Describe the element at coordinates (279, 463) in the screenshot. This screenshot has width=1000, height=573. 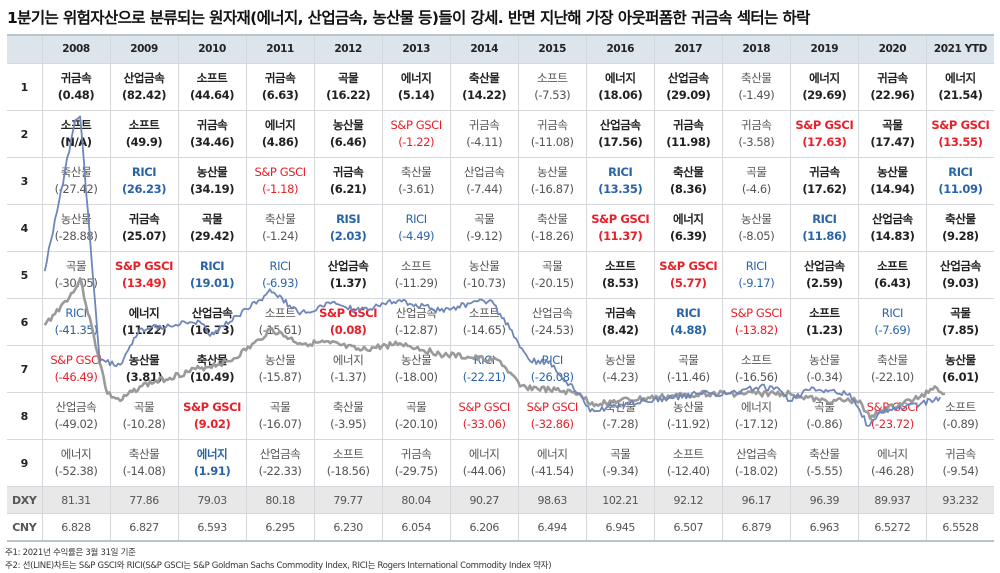
I see `sector-cell: 산업금속 (-22.33)` at that location.